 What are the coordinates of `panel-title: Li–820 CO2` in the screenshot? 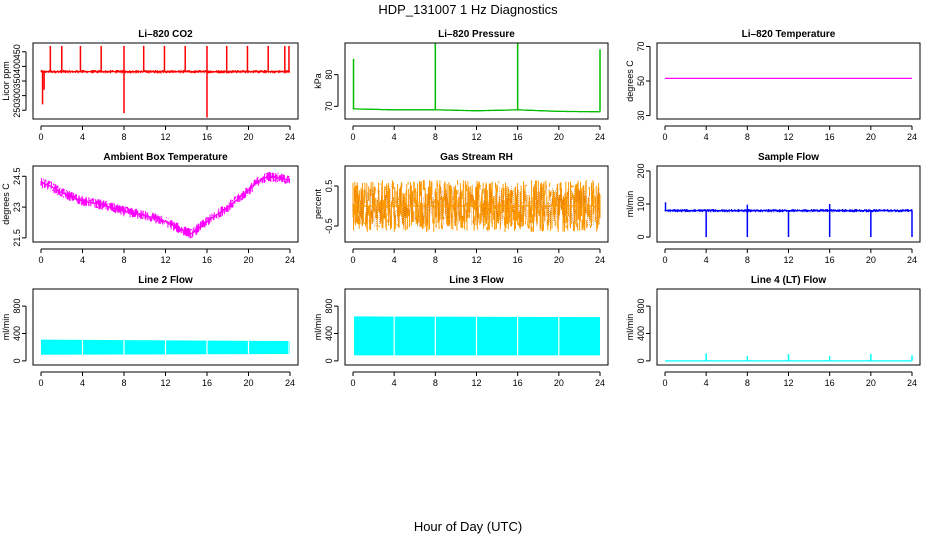 It's located at (165, 34).